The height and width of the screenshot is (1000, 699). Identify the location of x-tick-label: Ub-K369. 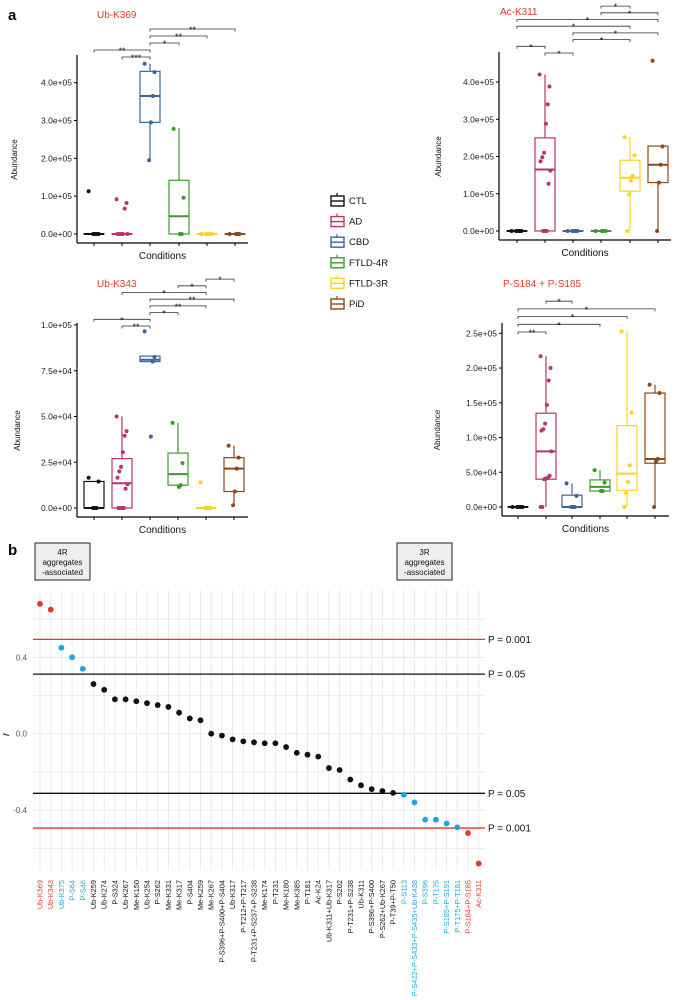
(40, 894).